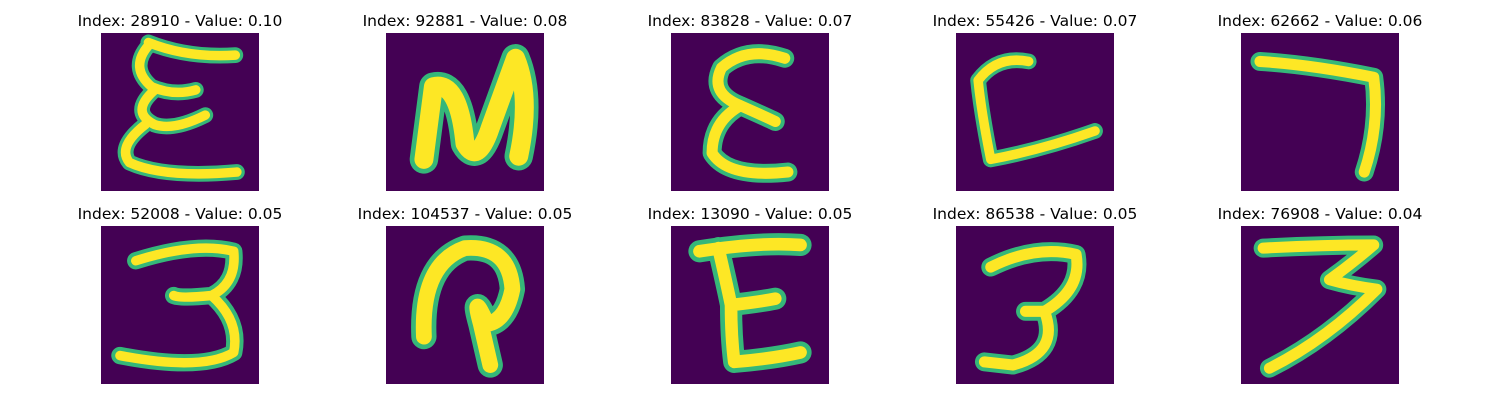  I want to click on panel-title: Index: 28910 - Value: 0.10, so click(180, 21).